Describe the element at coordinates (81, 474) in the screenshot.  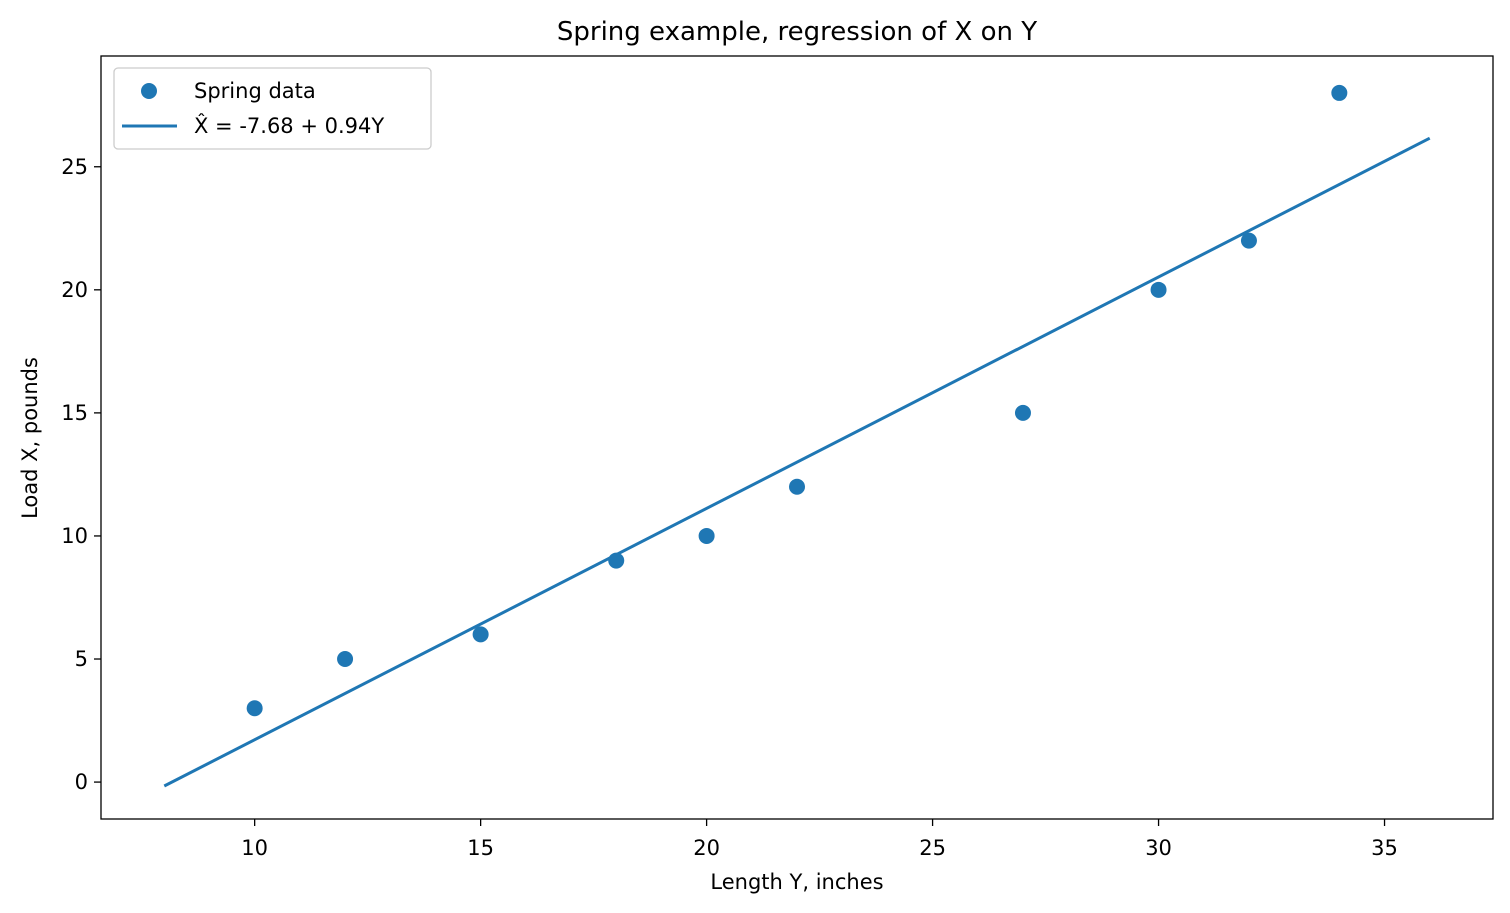
I see `y-axis: 0 5 10 15 20 25` at that location.